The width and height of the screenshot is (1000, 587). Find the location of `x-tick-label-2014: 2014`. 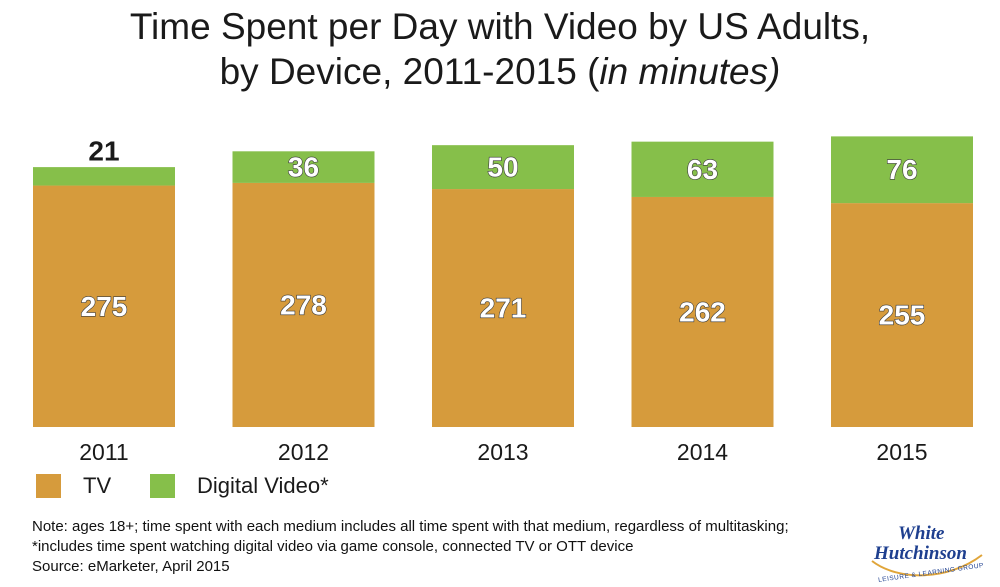

x-tick-label-2014: 2014 is located at coordinates (702, 452).